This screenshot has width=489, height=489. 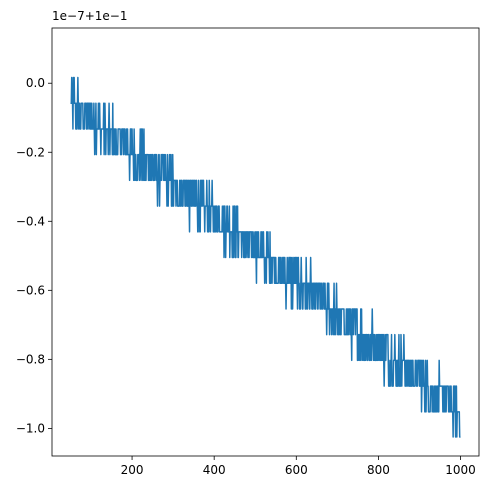 What do you see at coordinates (30, 221) in the screenshot?
I see `y-tick-label: −0.4` at bounding box center [30, 221].